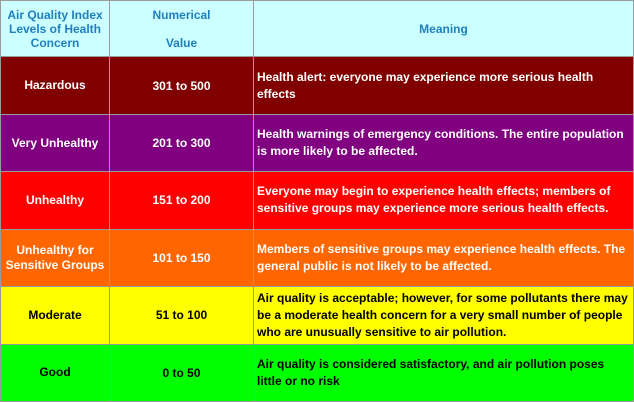 The width and height of the screenshot is (634, 402). What do you see at coordinates (55, 42) in the screenshot?
I see `header-level-line-3: Concern` at bounding box center [55, 42].